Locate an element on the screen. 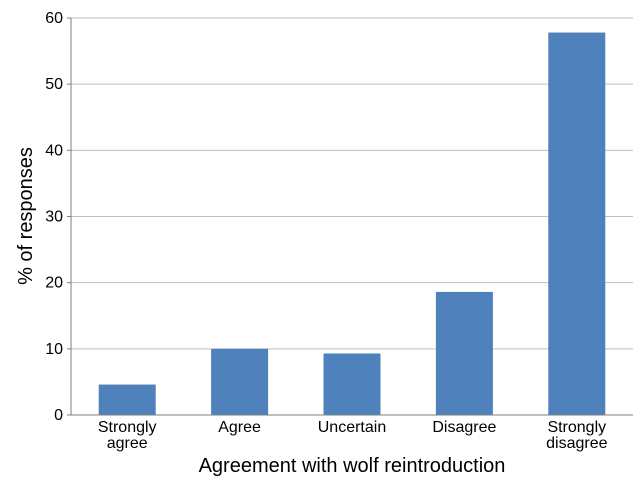  x-tick-label-5-line-2: disagree is located at coordinates (576, 443).